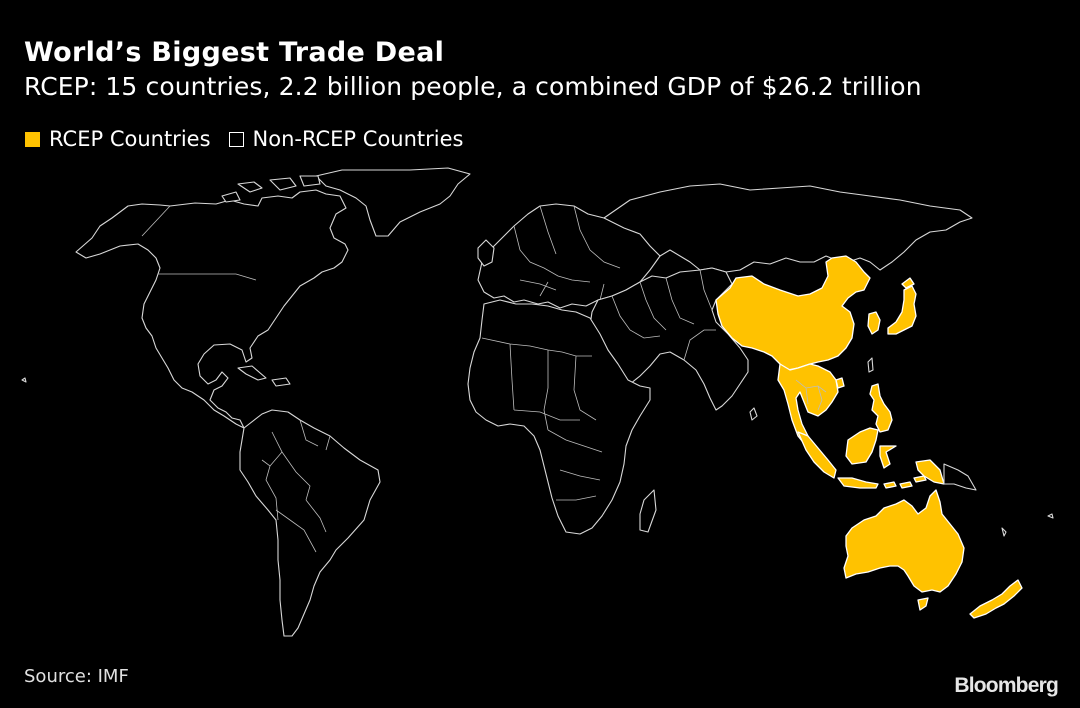 The width and height of the screenshot is (1080, 708). I want to click on south-korea-rcep, so click(874, 323).